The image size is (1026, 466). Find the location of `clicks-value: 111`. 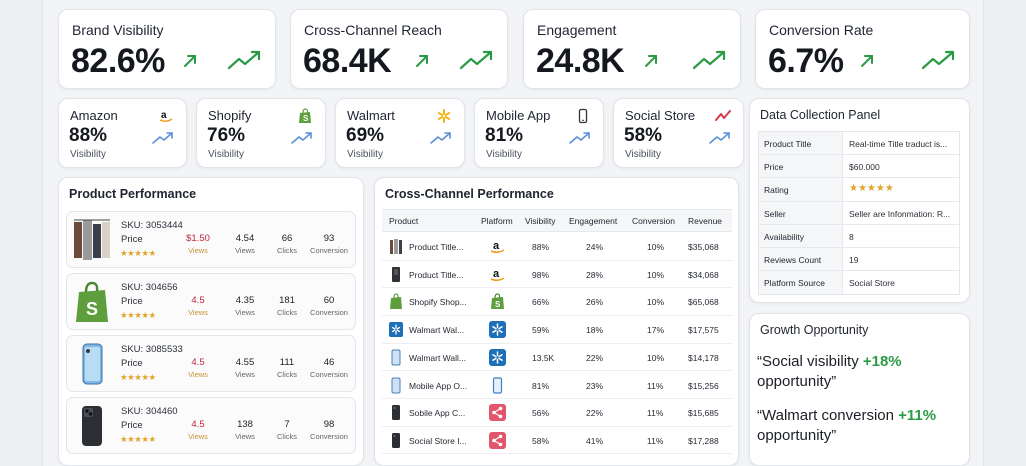

clicks-value: 111 is located at coordinates (287, 362).